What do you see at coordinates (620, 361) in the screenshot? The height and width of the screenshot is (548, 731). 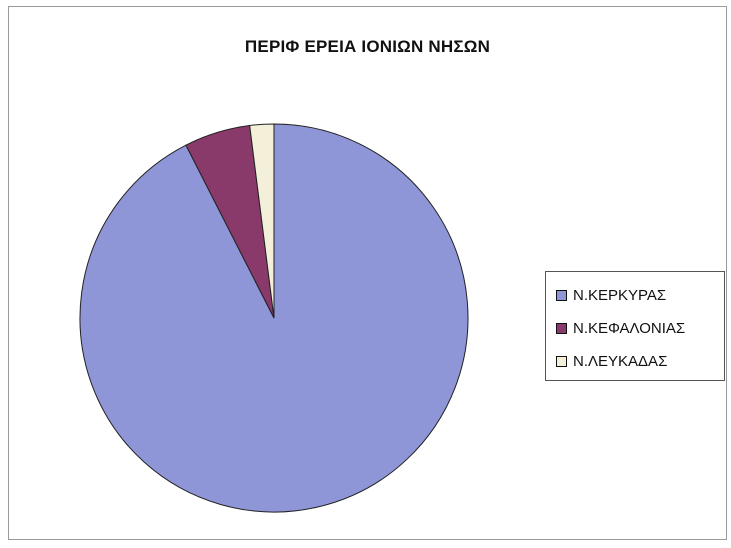 I see `legend-label: Ν.ΛΕΥΚΑΔΑΣ` at bounding box center [620, 361].